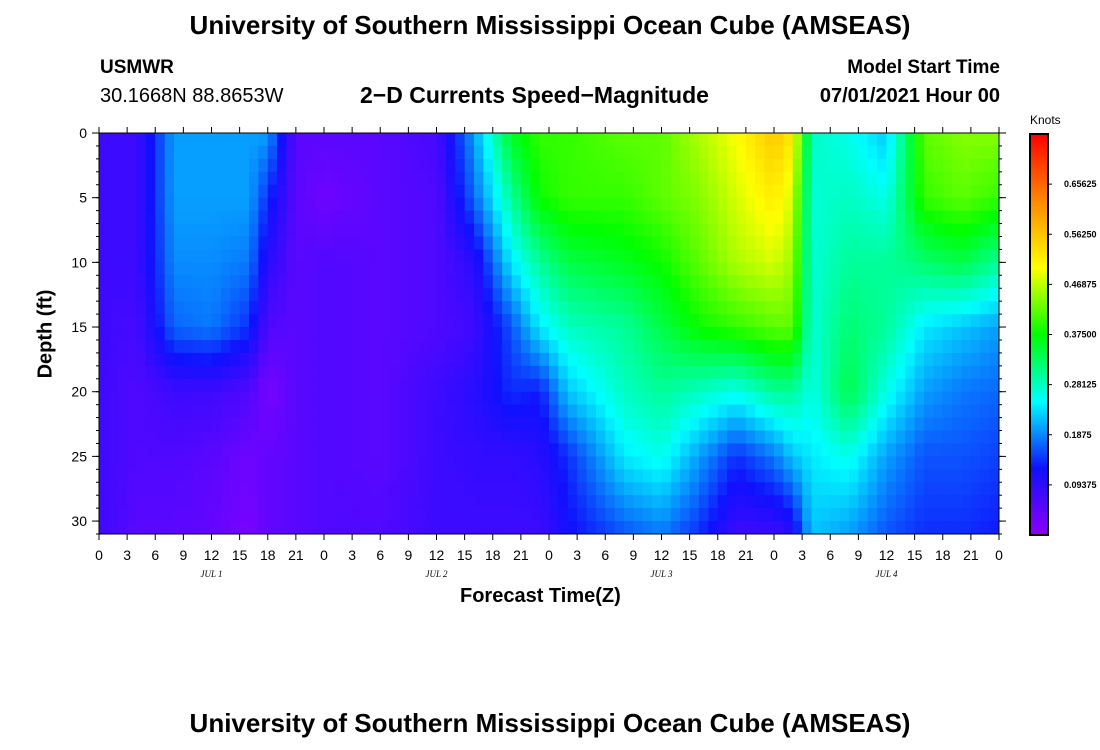 Image resolution: width=1100 pixels, height=750 pixels. What do you see at coordinates (540, 596) in the screenshot?
I see `x-axis-label: Forecast Time(Z)` at bounding box center [540, 596].